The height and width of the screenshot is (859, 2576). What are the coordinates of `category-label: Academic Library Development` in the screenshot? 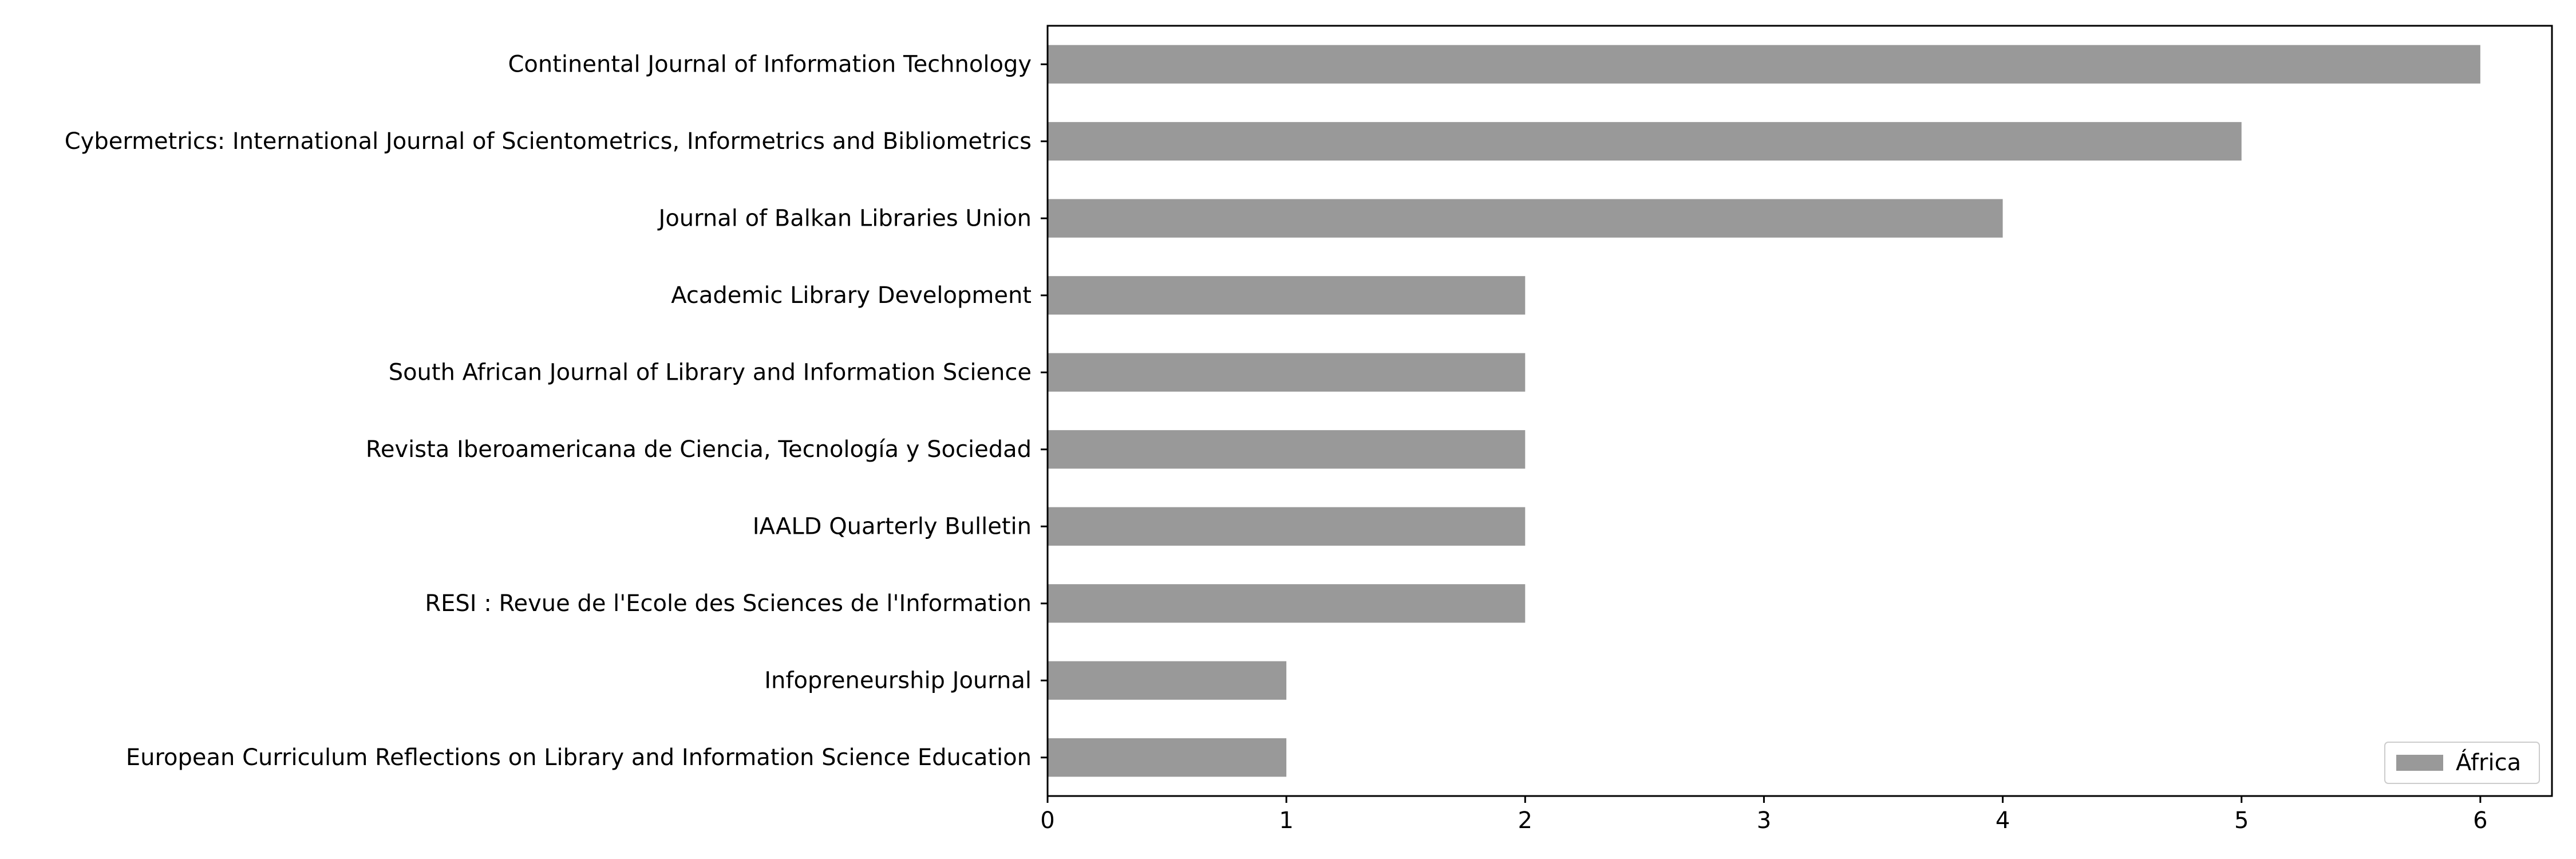 It's located at (851, 295).